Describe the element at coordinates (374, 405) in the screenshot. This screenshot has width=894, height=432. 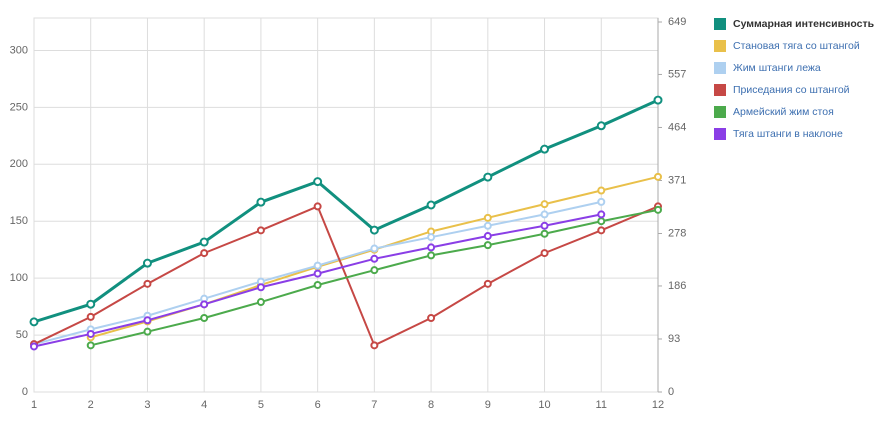
I see `x-tick-label: 7` at that location.